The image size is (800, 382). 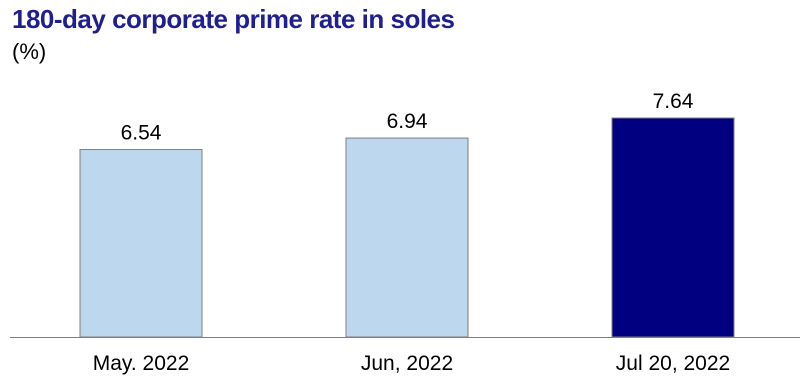 I want to click on data-label-2: 6.94, so click(x=407, y=121).